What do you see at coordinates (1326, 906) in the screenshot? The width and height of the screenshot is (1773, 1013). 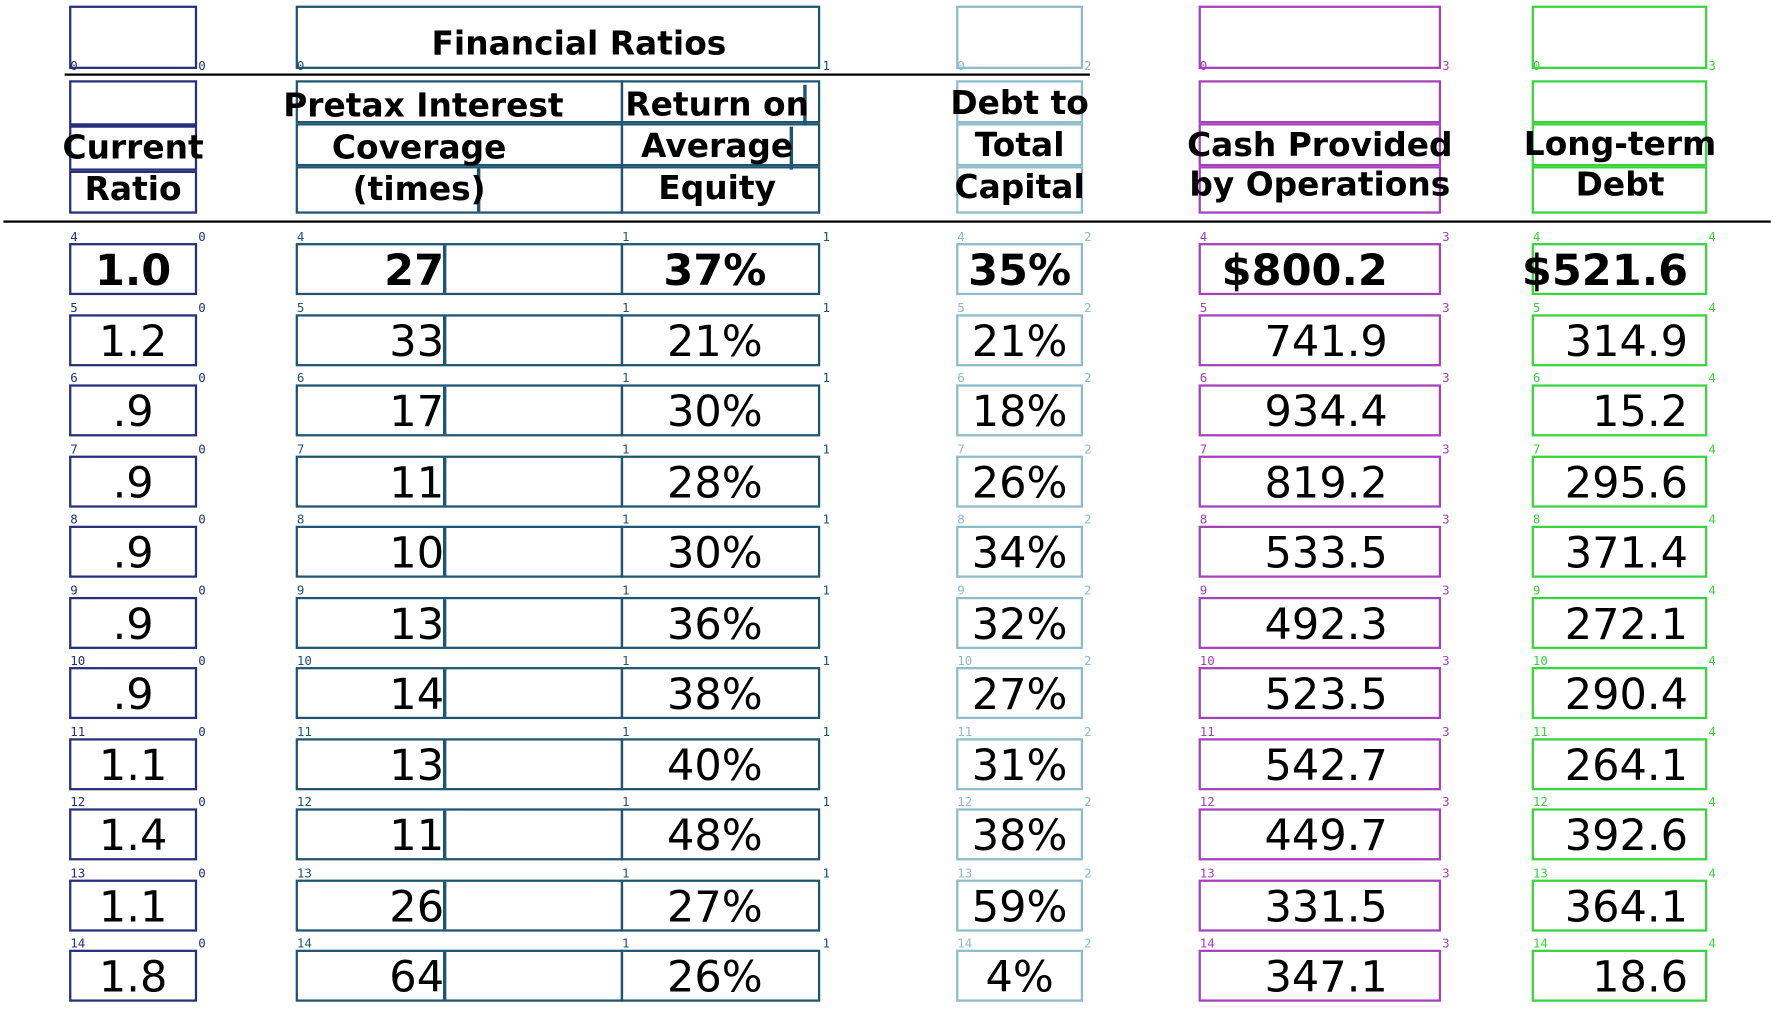 I see `cash-operations-cell: 331.5` at bounding box center [1326, 906].